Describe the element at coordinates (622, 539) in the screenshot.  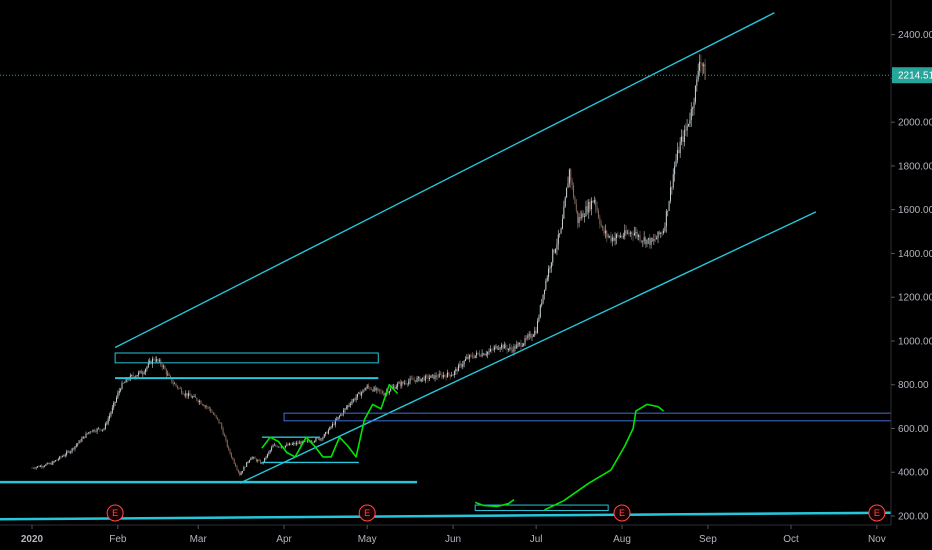
I see `time-tick-label: Aug` at that location.